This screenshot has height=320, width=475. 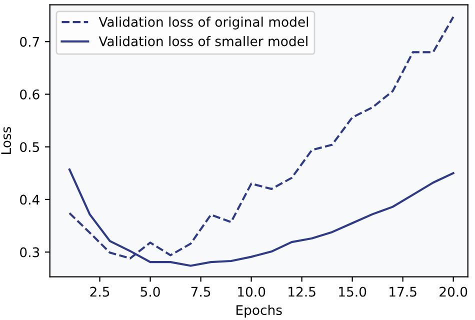 What do you see at coordinates (203, 41) in the screenshot?
I see `legend-label: Validation loss of smaller model` at bounding box center [203, 41].